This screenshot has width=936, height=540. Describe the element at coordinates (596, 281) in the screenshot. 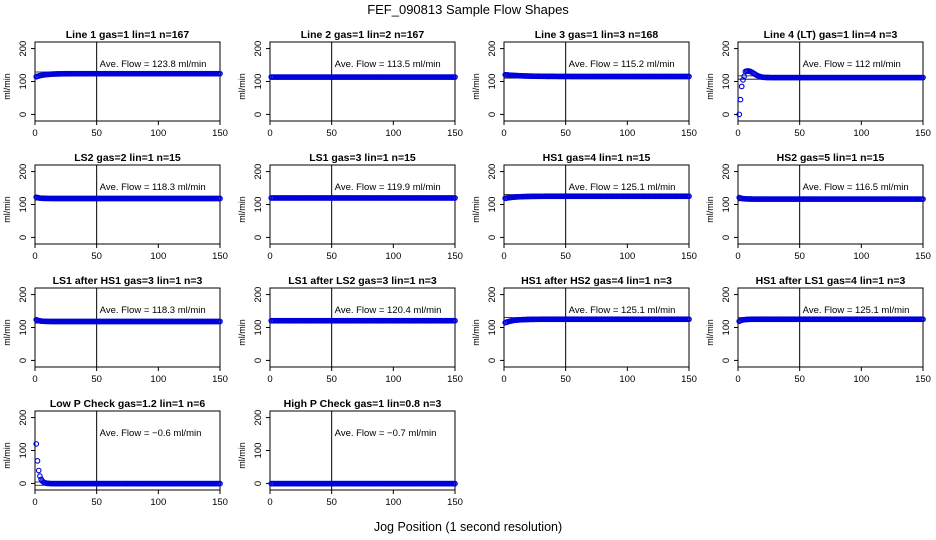

I see `panel-title: HS1 after HS2 gas=4 lin=1 n=3` at that location.